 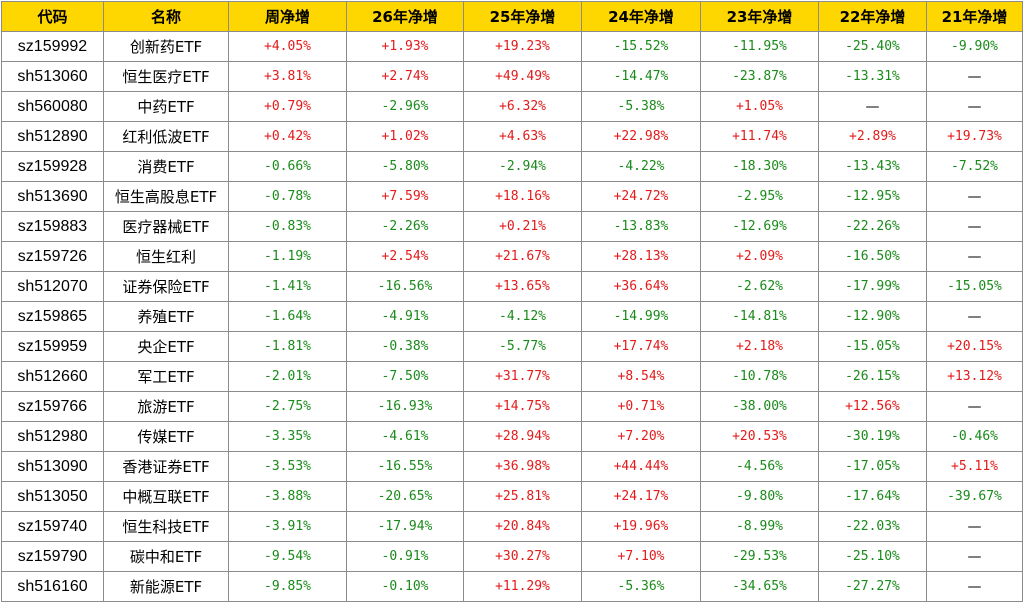 I want to click on code-cell: sz159766, so click(x=52, y=406).